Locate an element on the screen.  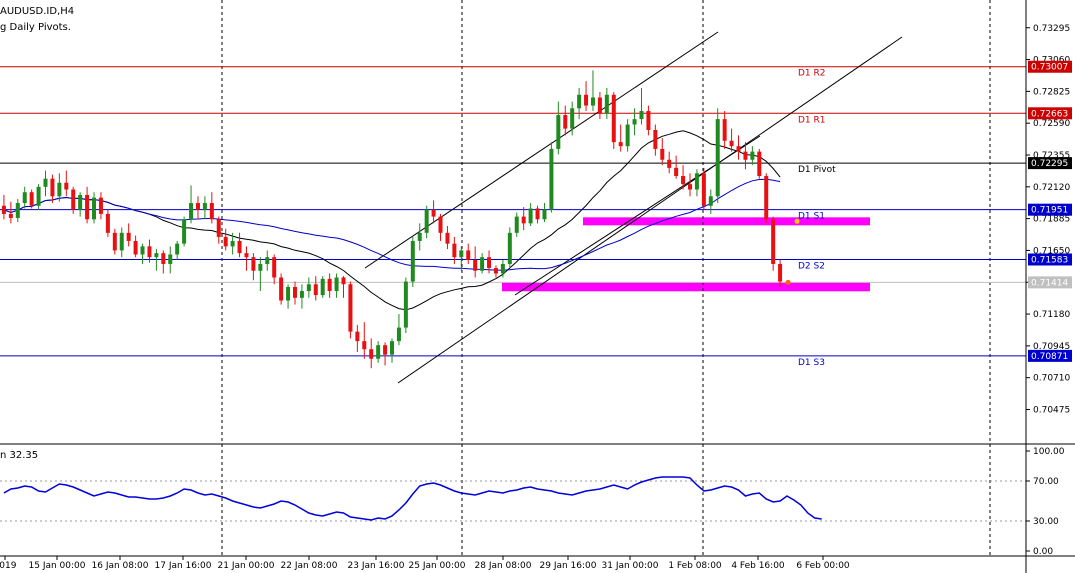
ma-slow-line is located at coordinates (392, 224).